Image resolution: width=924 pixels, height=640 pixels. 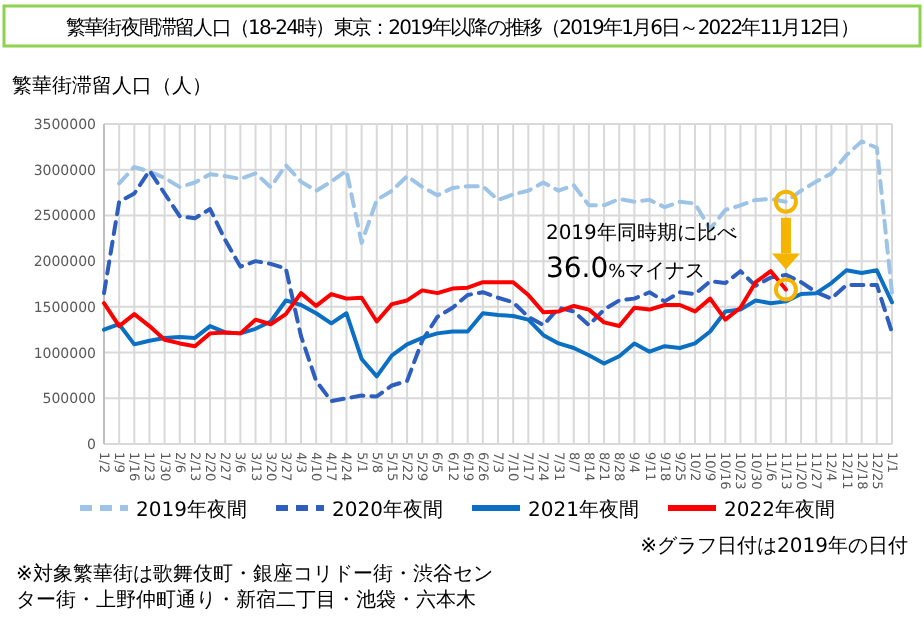 I want to click on legend-label: 2019年夜間, so click(x=191, y=510).